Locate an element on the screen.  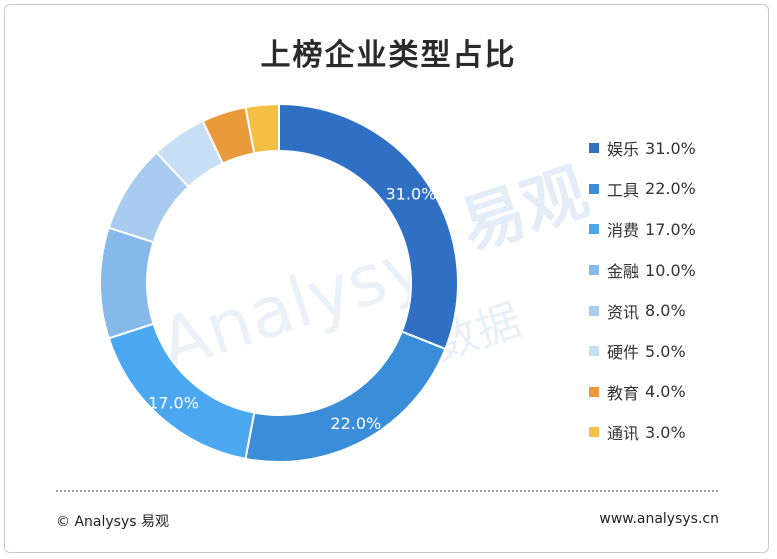
legend-label: 工具 is located at coordinates (623, 190).